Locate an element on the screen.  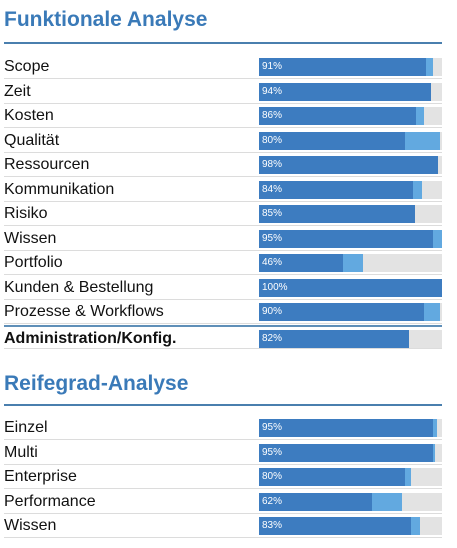
progress-bar: 82% is located at coordinates (350, 338).